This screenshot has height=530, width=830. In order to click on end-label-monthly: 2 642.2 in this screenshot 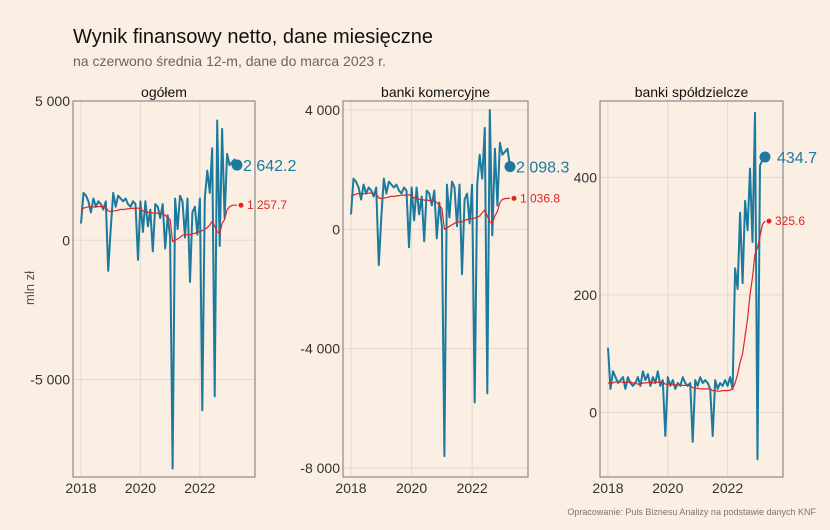, I will do `click(269, 166)`.